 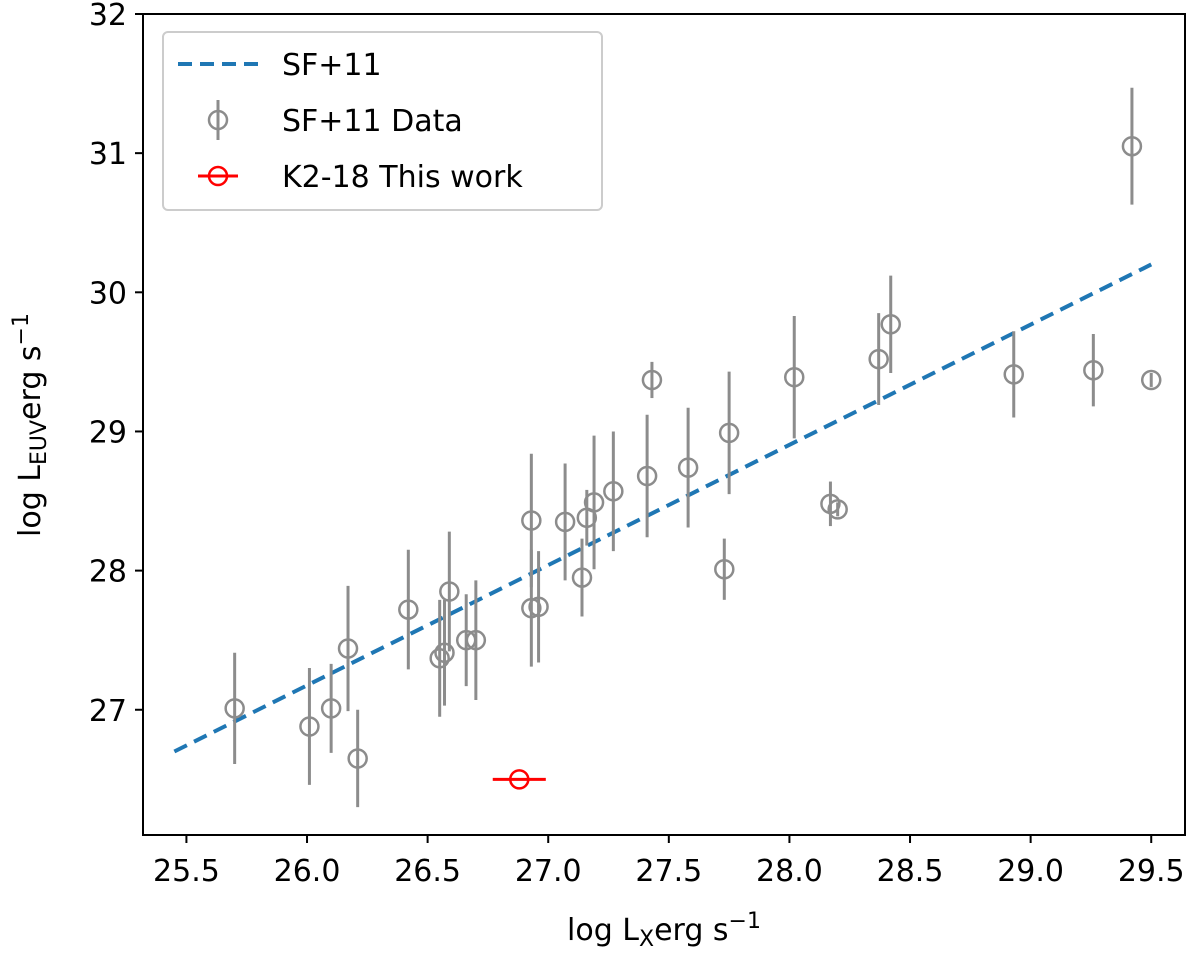 What do you see at coordinates (402, 177) in the screenshot?
I see `legend-label: K2-18 This work` at bounding box center [402, 177].